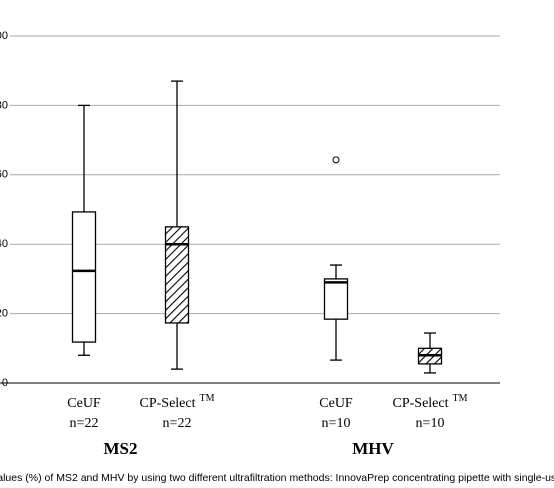 The image size is (554, 488). Describe the element at coordinates (4, 244) in the screenshot. I see `y-tick-label: 40` at that location.